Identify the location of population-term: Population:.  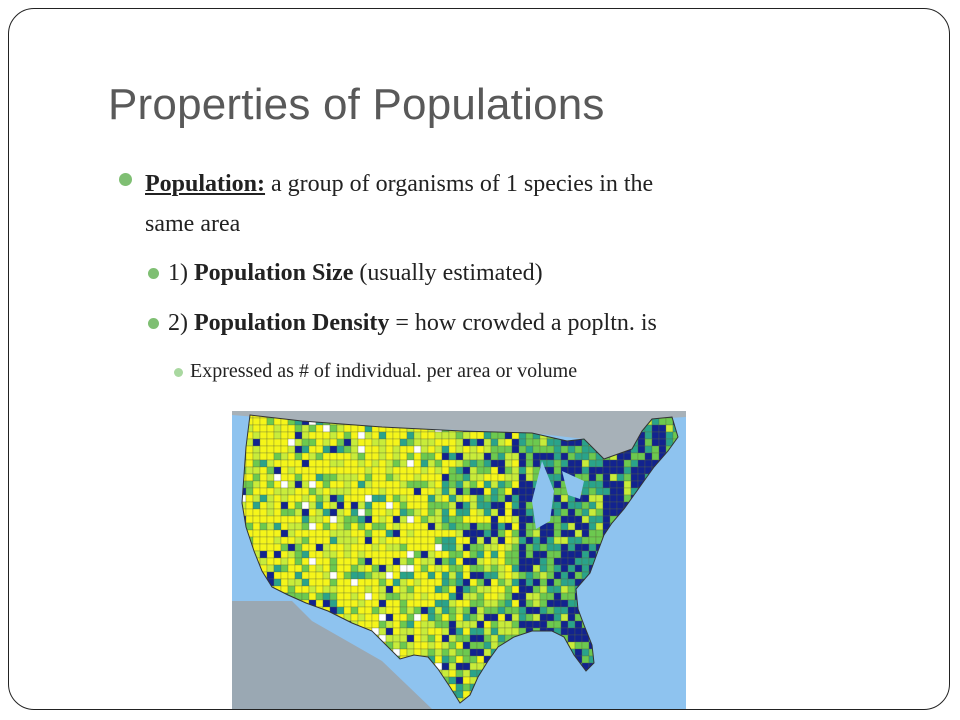
(205, 184).